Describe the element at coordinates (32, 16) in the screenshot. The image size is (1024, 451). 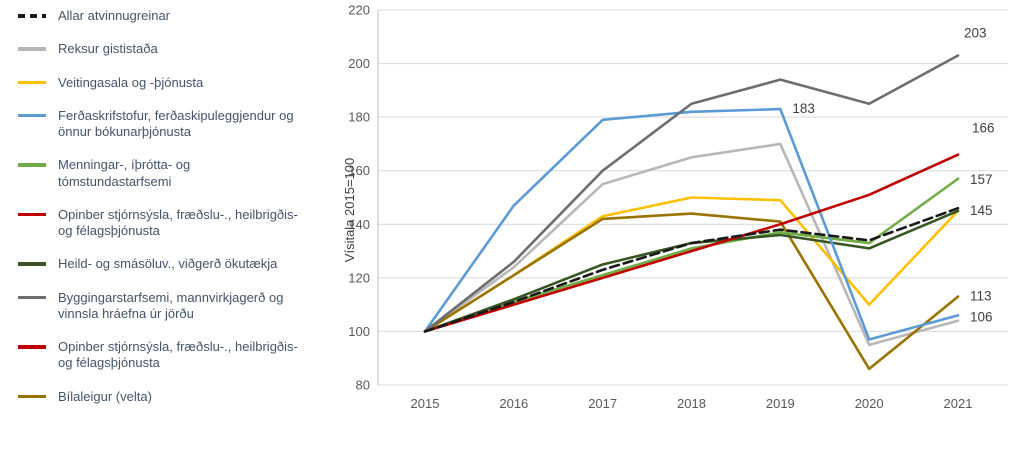
I see `legend-dashed-line-swatch` at that location.